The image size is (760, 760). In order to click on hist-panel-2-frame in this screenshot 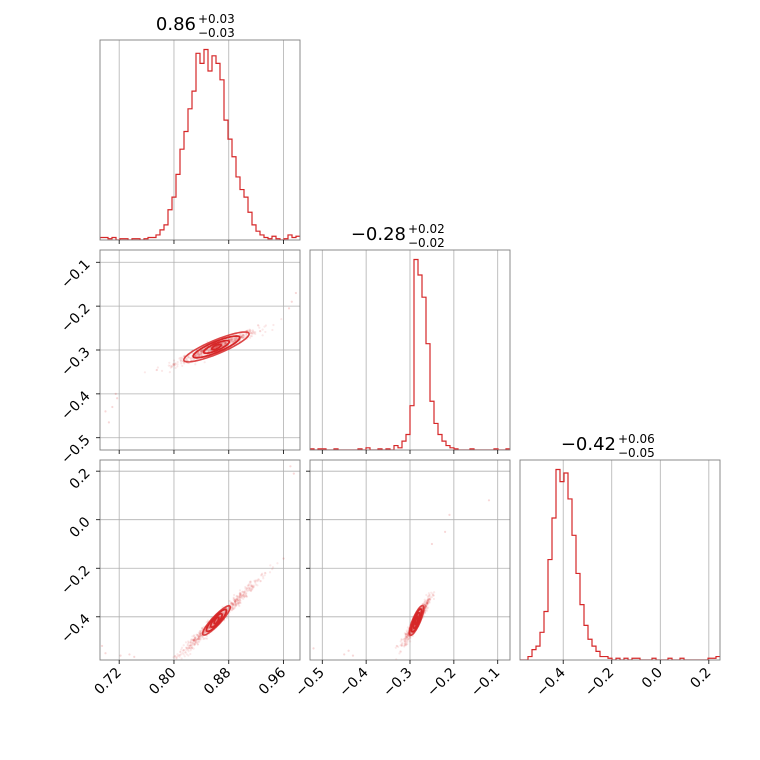, I will do `click(620, 560)`.